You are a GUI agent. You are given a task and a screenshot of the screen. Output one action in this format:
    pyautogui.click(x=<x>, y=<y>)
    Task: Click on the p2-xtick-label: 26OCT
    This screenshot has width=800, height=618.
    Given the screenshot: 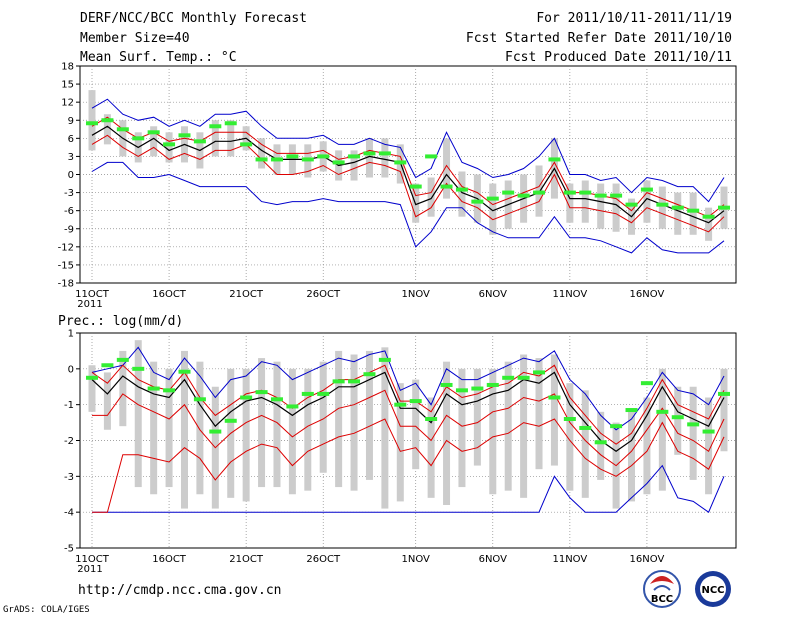 What is the action you would take?
    pyautogui.click(x=323, y=559)
    